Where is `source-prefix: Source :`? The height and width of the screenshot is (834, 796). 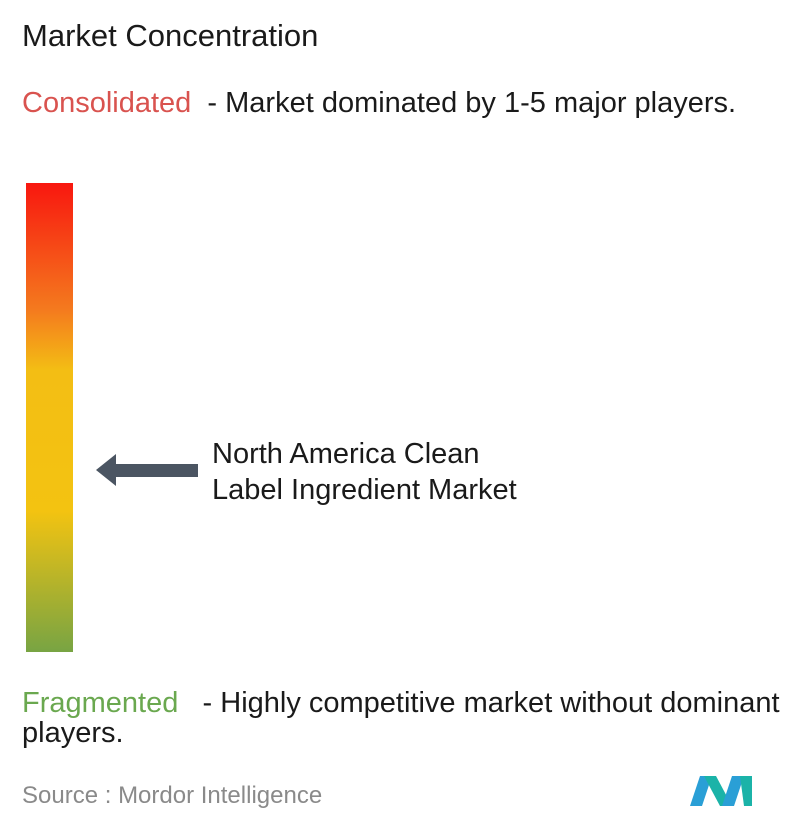 source-prefix: Source : is located at coordinates (67, 795).